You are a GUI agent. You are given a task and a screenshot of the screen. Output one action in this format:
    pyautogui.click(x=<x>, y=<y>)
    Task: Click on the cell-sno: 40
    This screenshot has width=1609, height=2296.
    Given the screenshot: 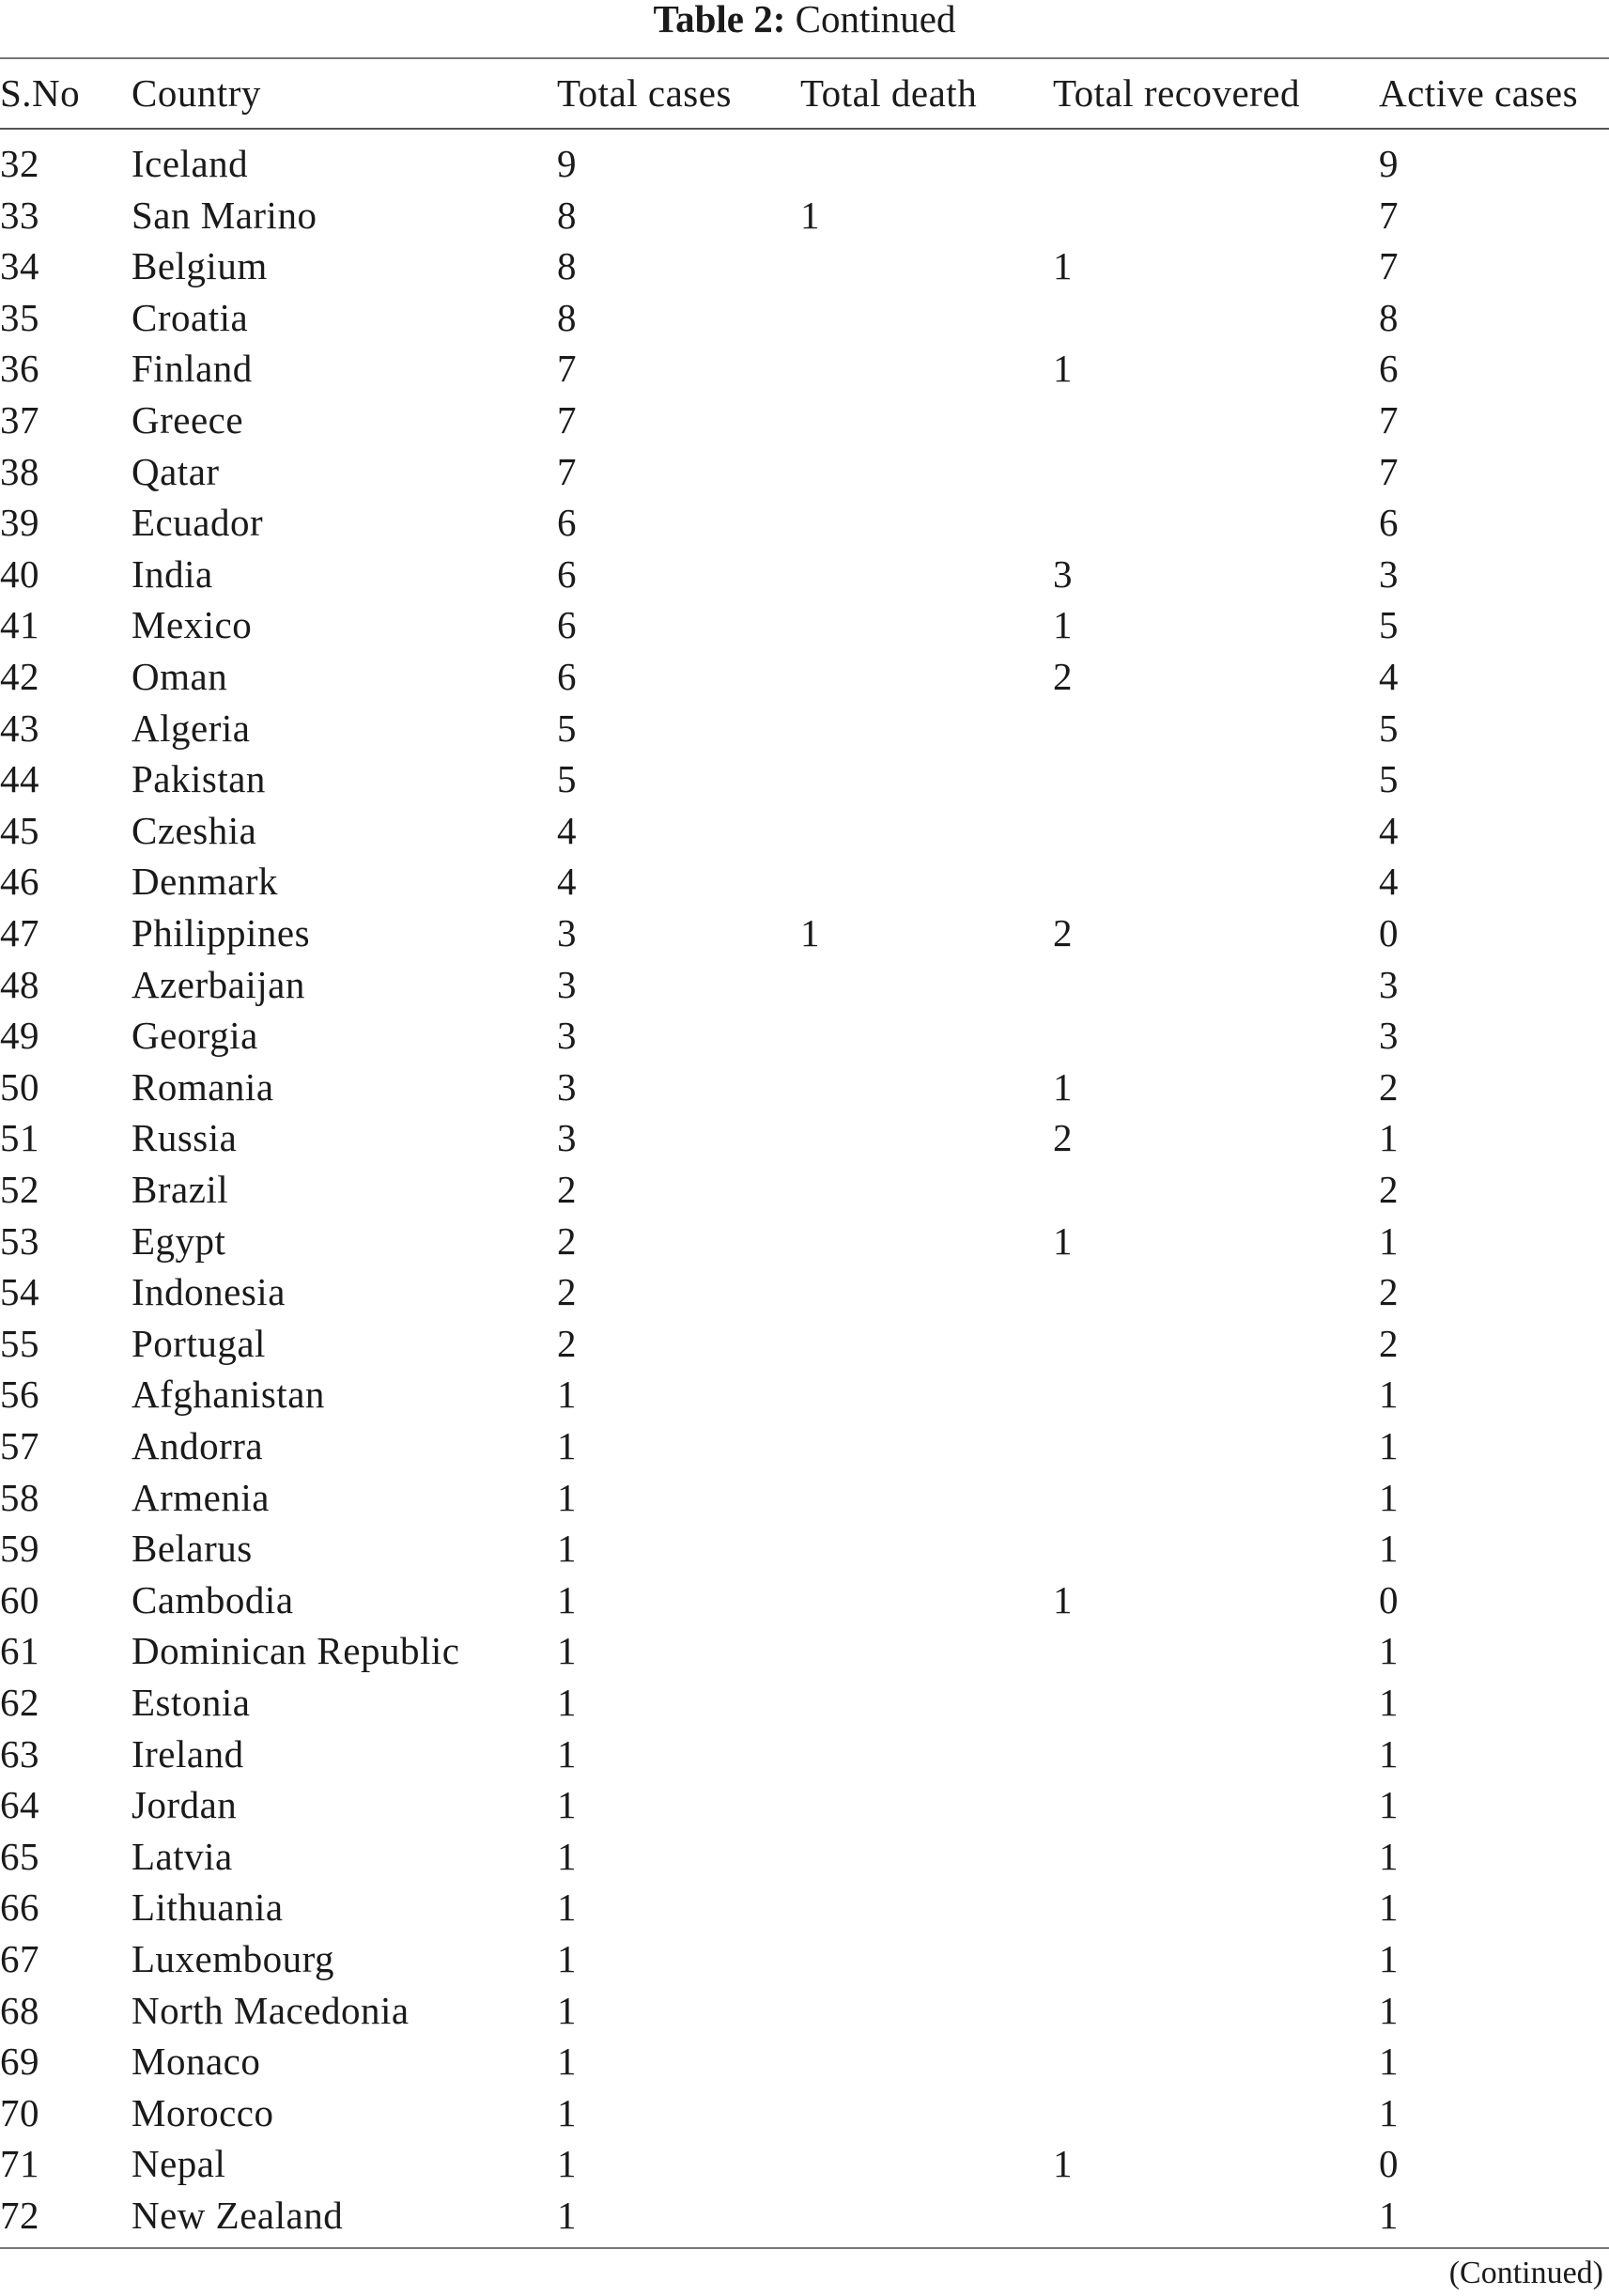 What is the action you would take?
    pyautogui.click(x=19, y=573)
    